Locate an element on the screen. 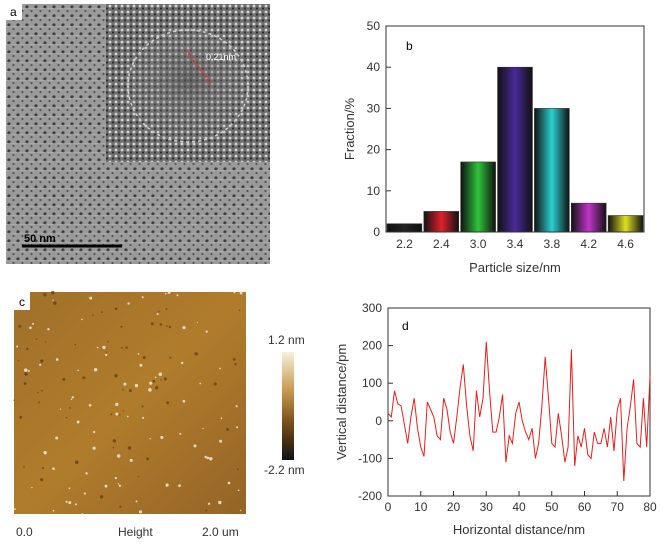 This screenshot has height=549, width=664. colorbar-max-label: 1.2 nm is located at coordinates (286, 340).